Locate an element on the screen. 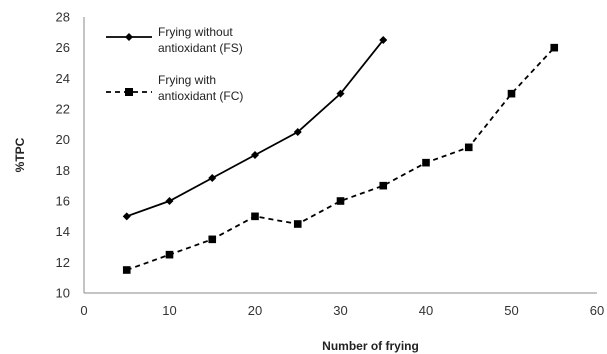  y-tick-label: 14 is located at coordinates (63, 231).